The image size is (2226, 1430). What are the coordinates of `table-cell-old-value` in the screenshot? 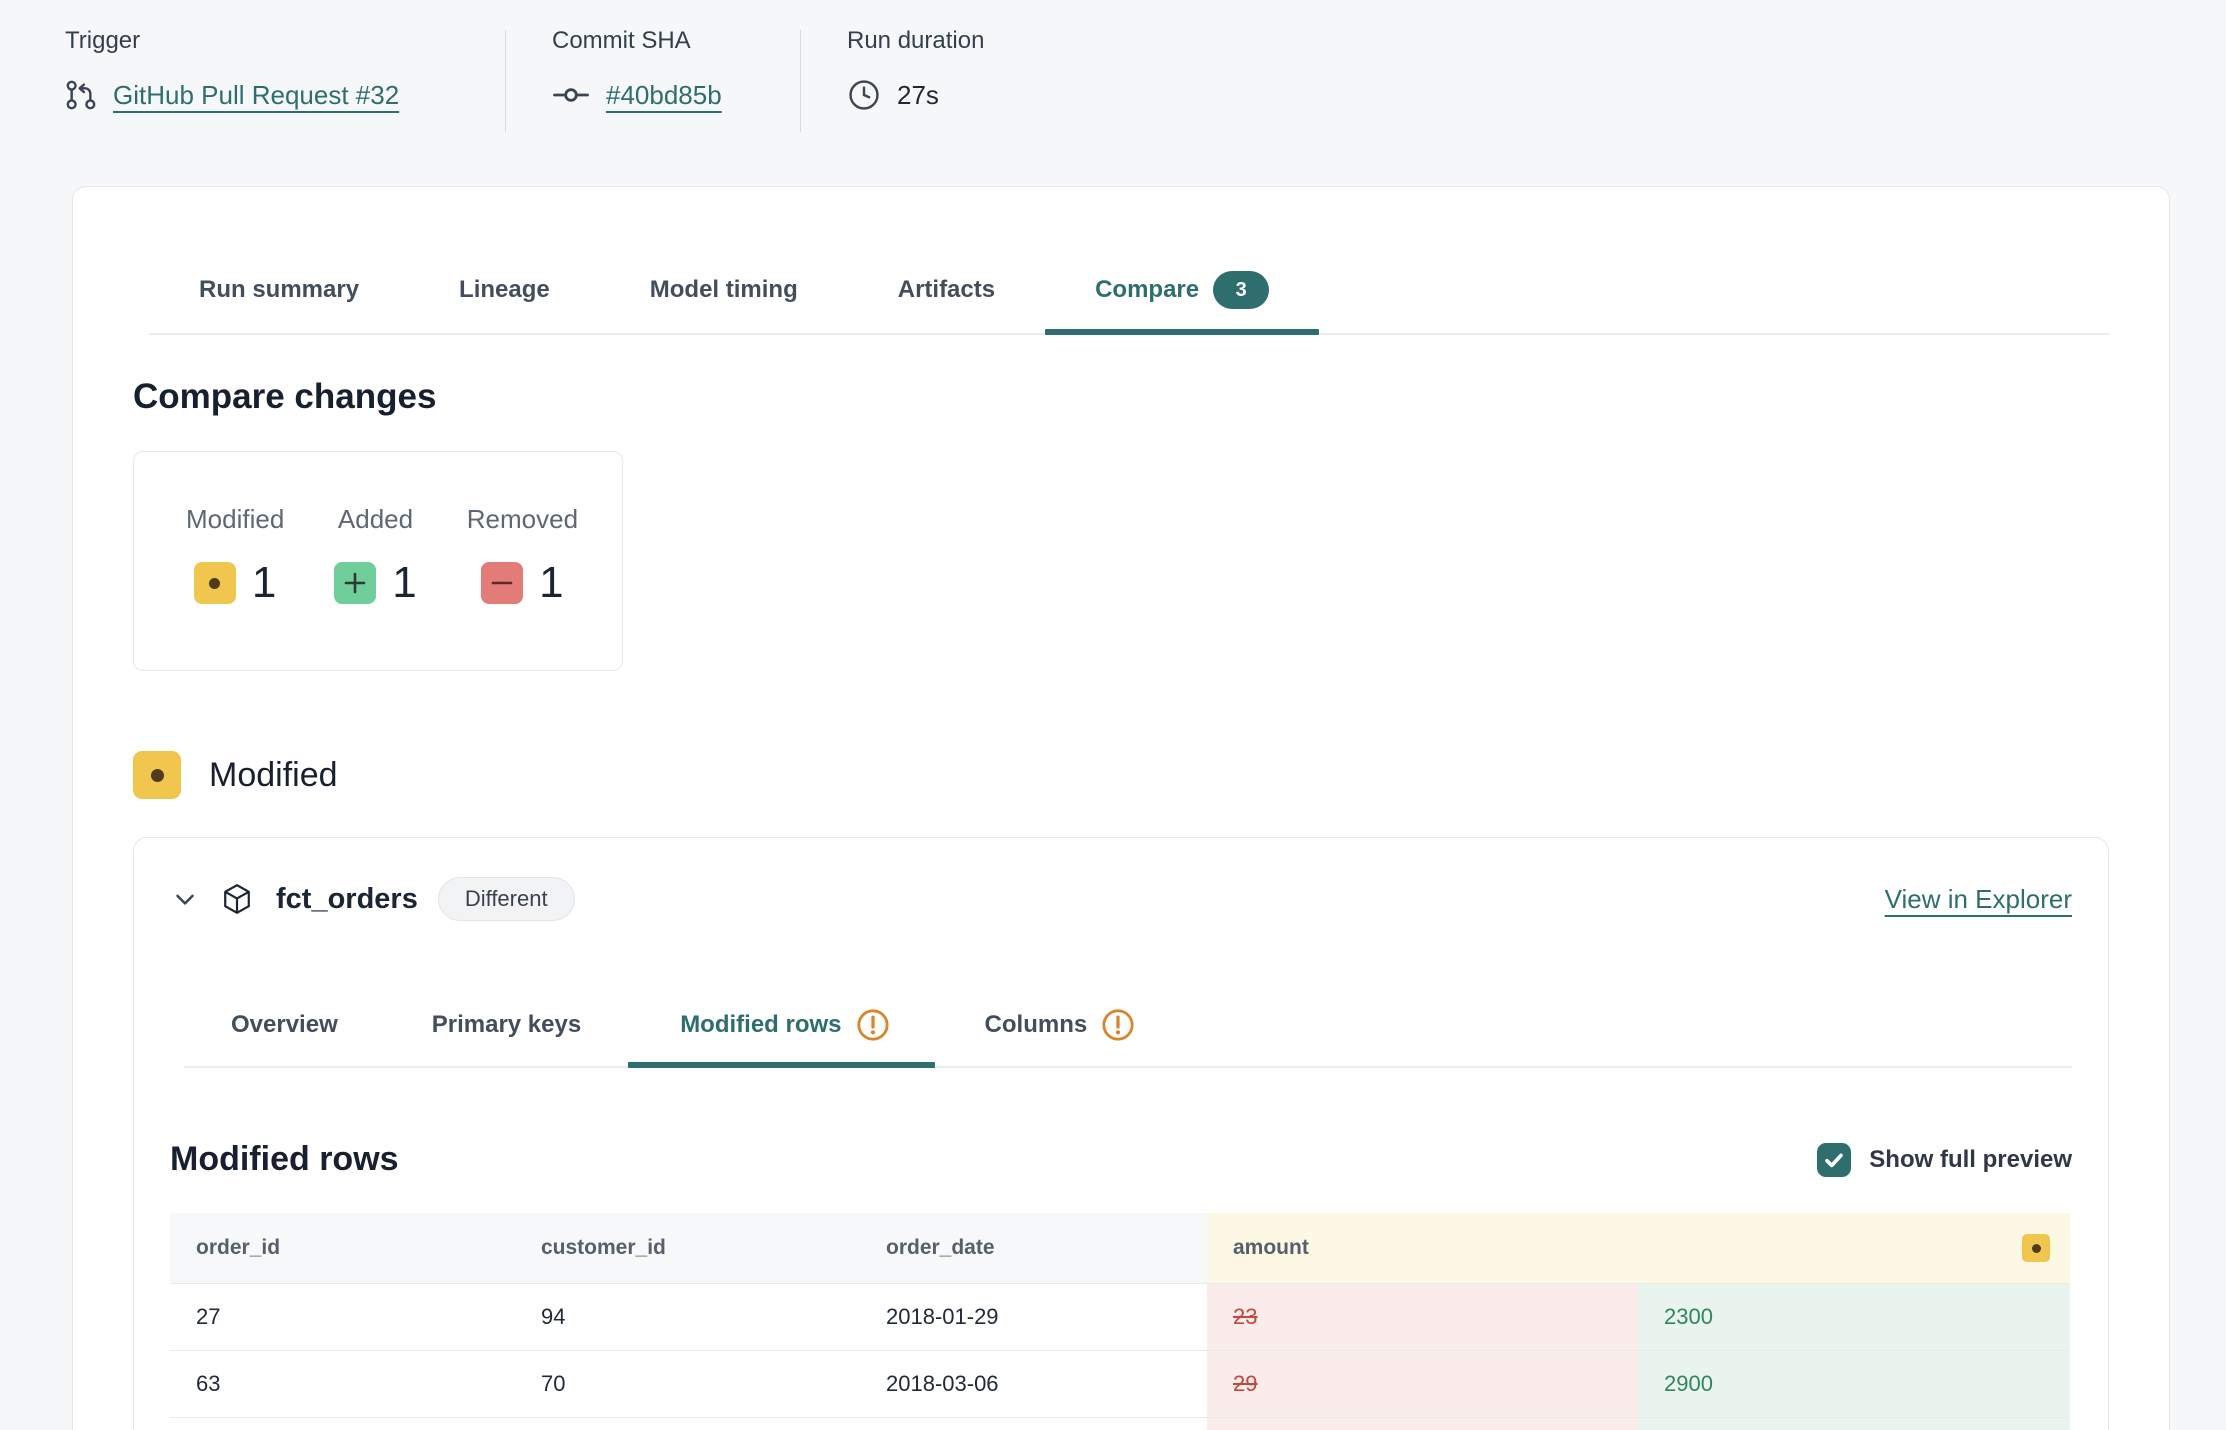 It's located at (1422, 1423).